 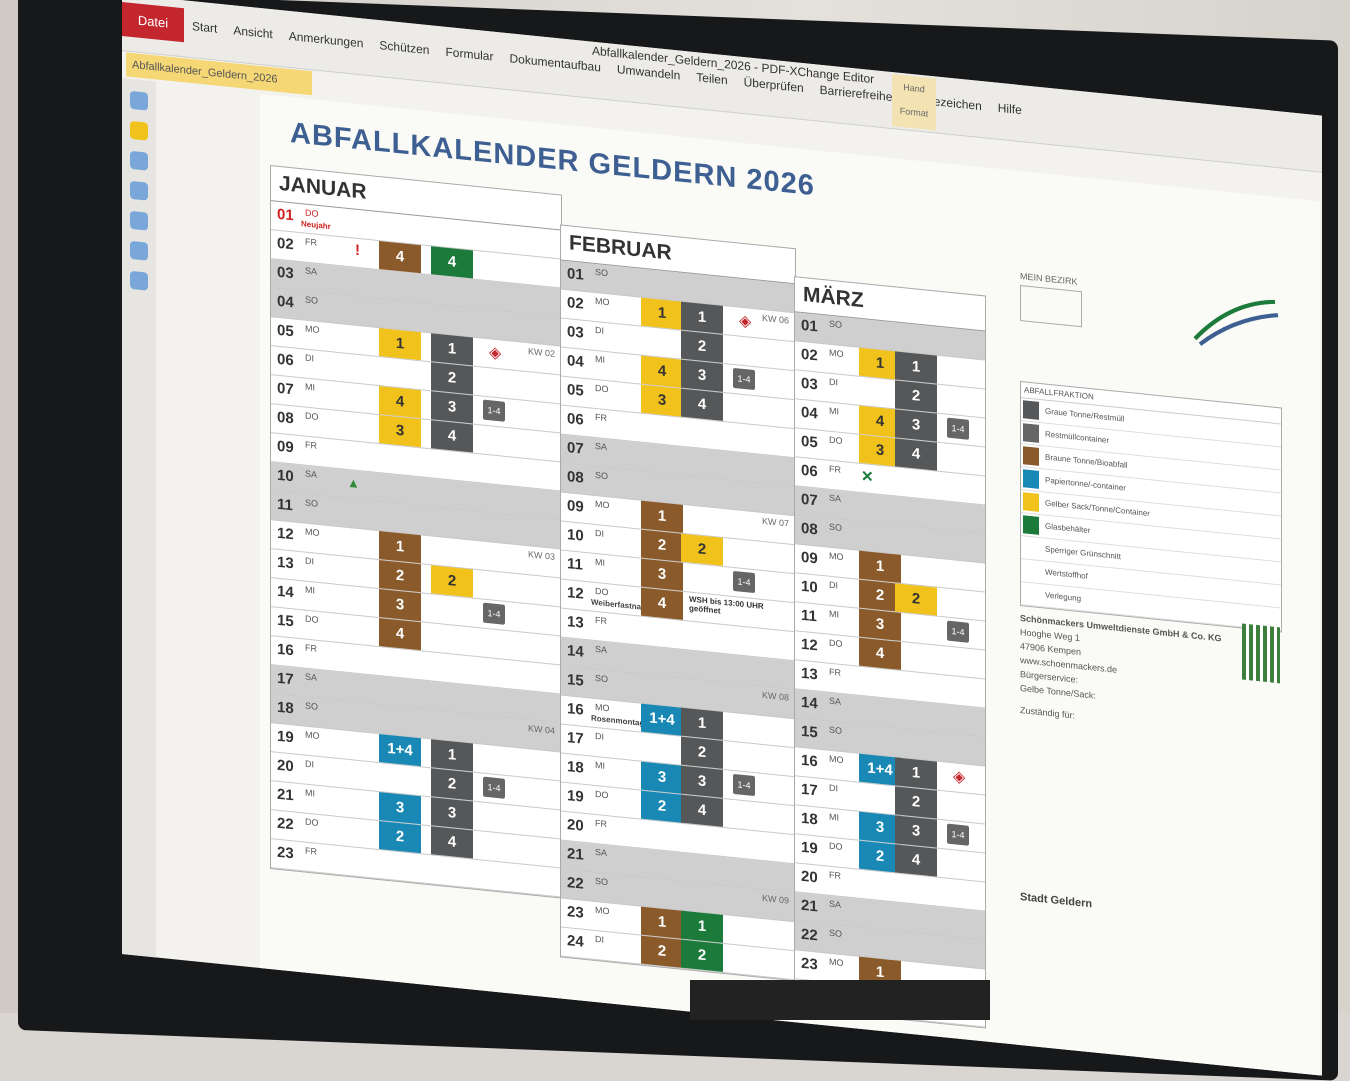 I want to click on ribbon-tab: Teilen, so click(x=712, y=79).